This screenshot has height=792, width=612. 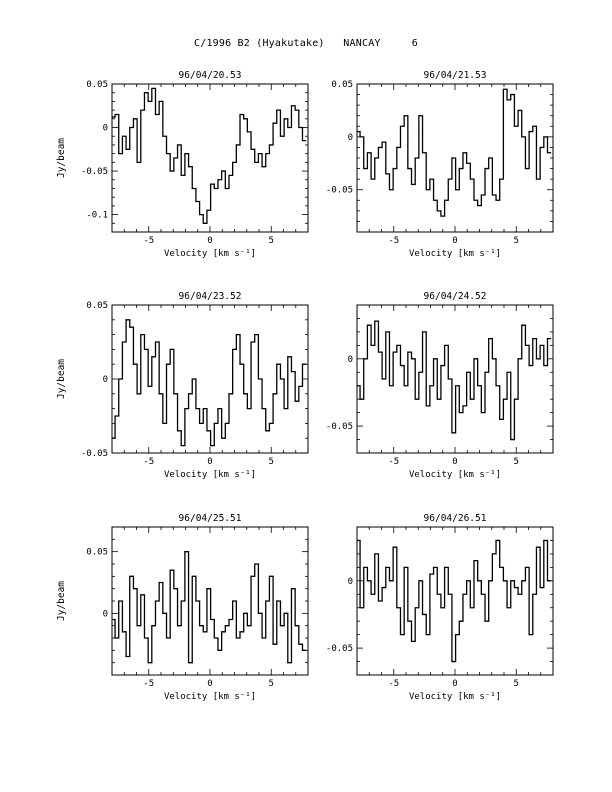 What do you see at coordinates (148, 462) in the screenshot?
I see `panel-3-xtick-label: -5` at bounding box center [148, 462].